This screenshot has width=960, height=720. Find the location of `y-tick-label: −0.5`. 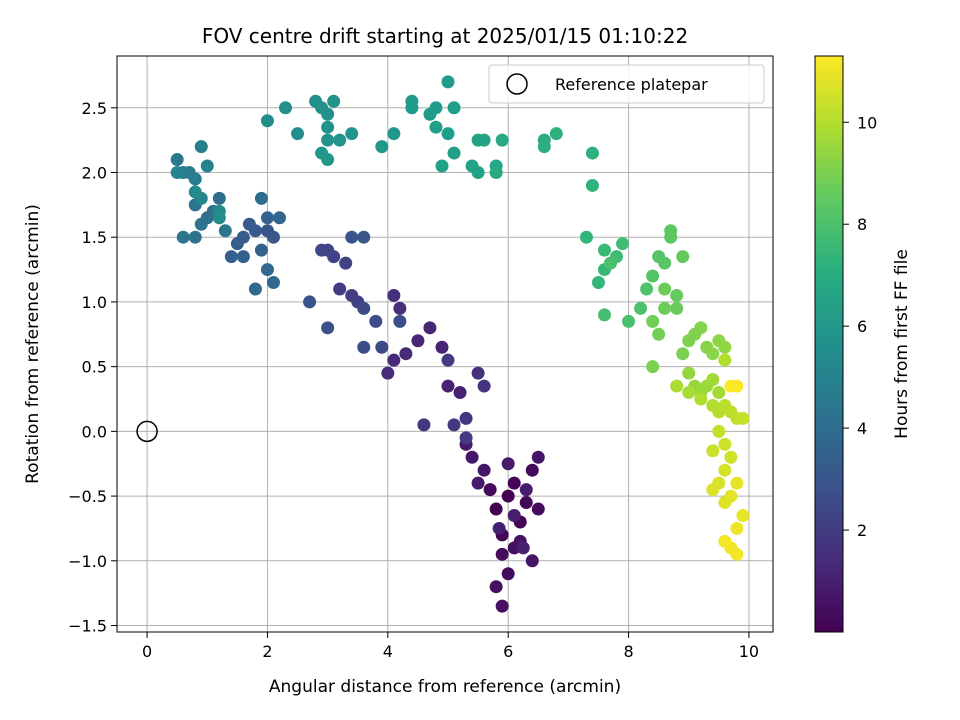

y-tick-label: −0.5 is located at coordinates (87, 496).